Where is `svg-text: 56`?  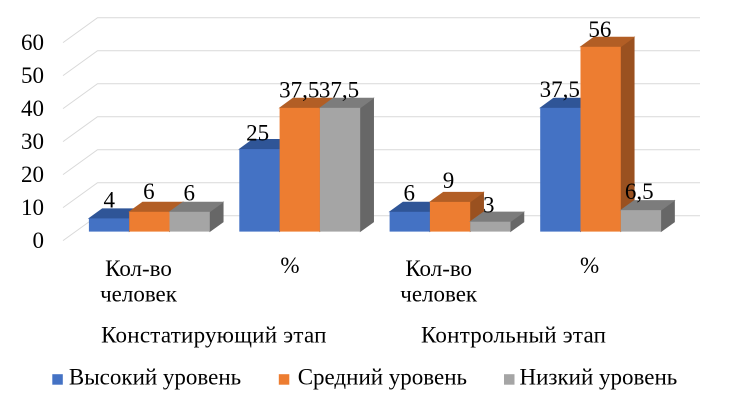
svg-text: 56 is located at coordinates (599, 29).